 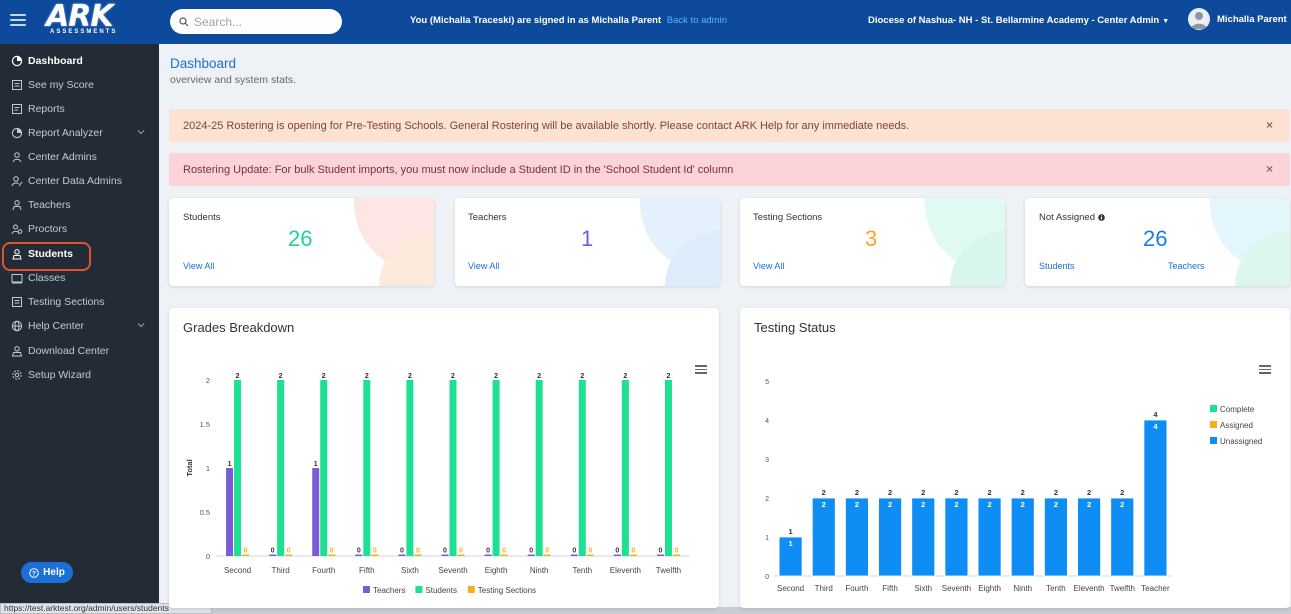 What do you see at coordinates (1237, 409) in the screenshot?
I see `legend-label: Complete` at bounding box center [1237, 409].